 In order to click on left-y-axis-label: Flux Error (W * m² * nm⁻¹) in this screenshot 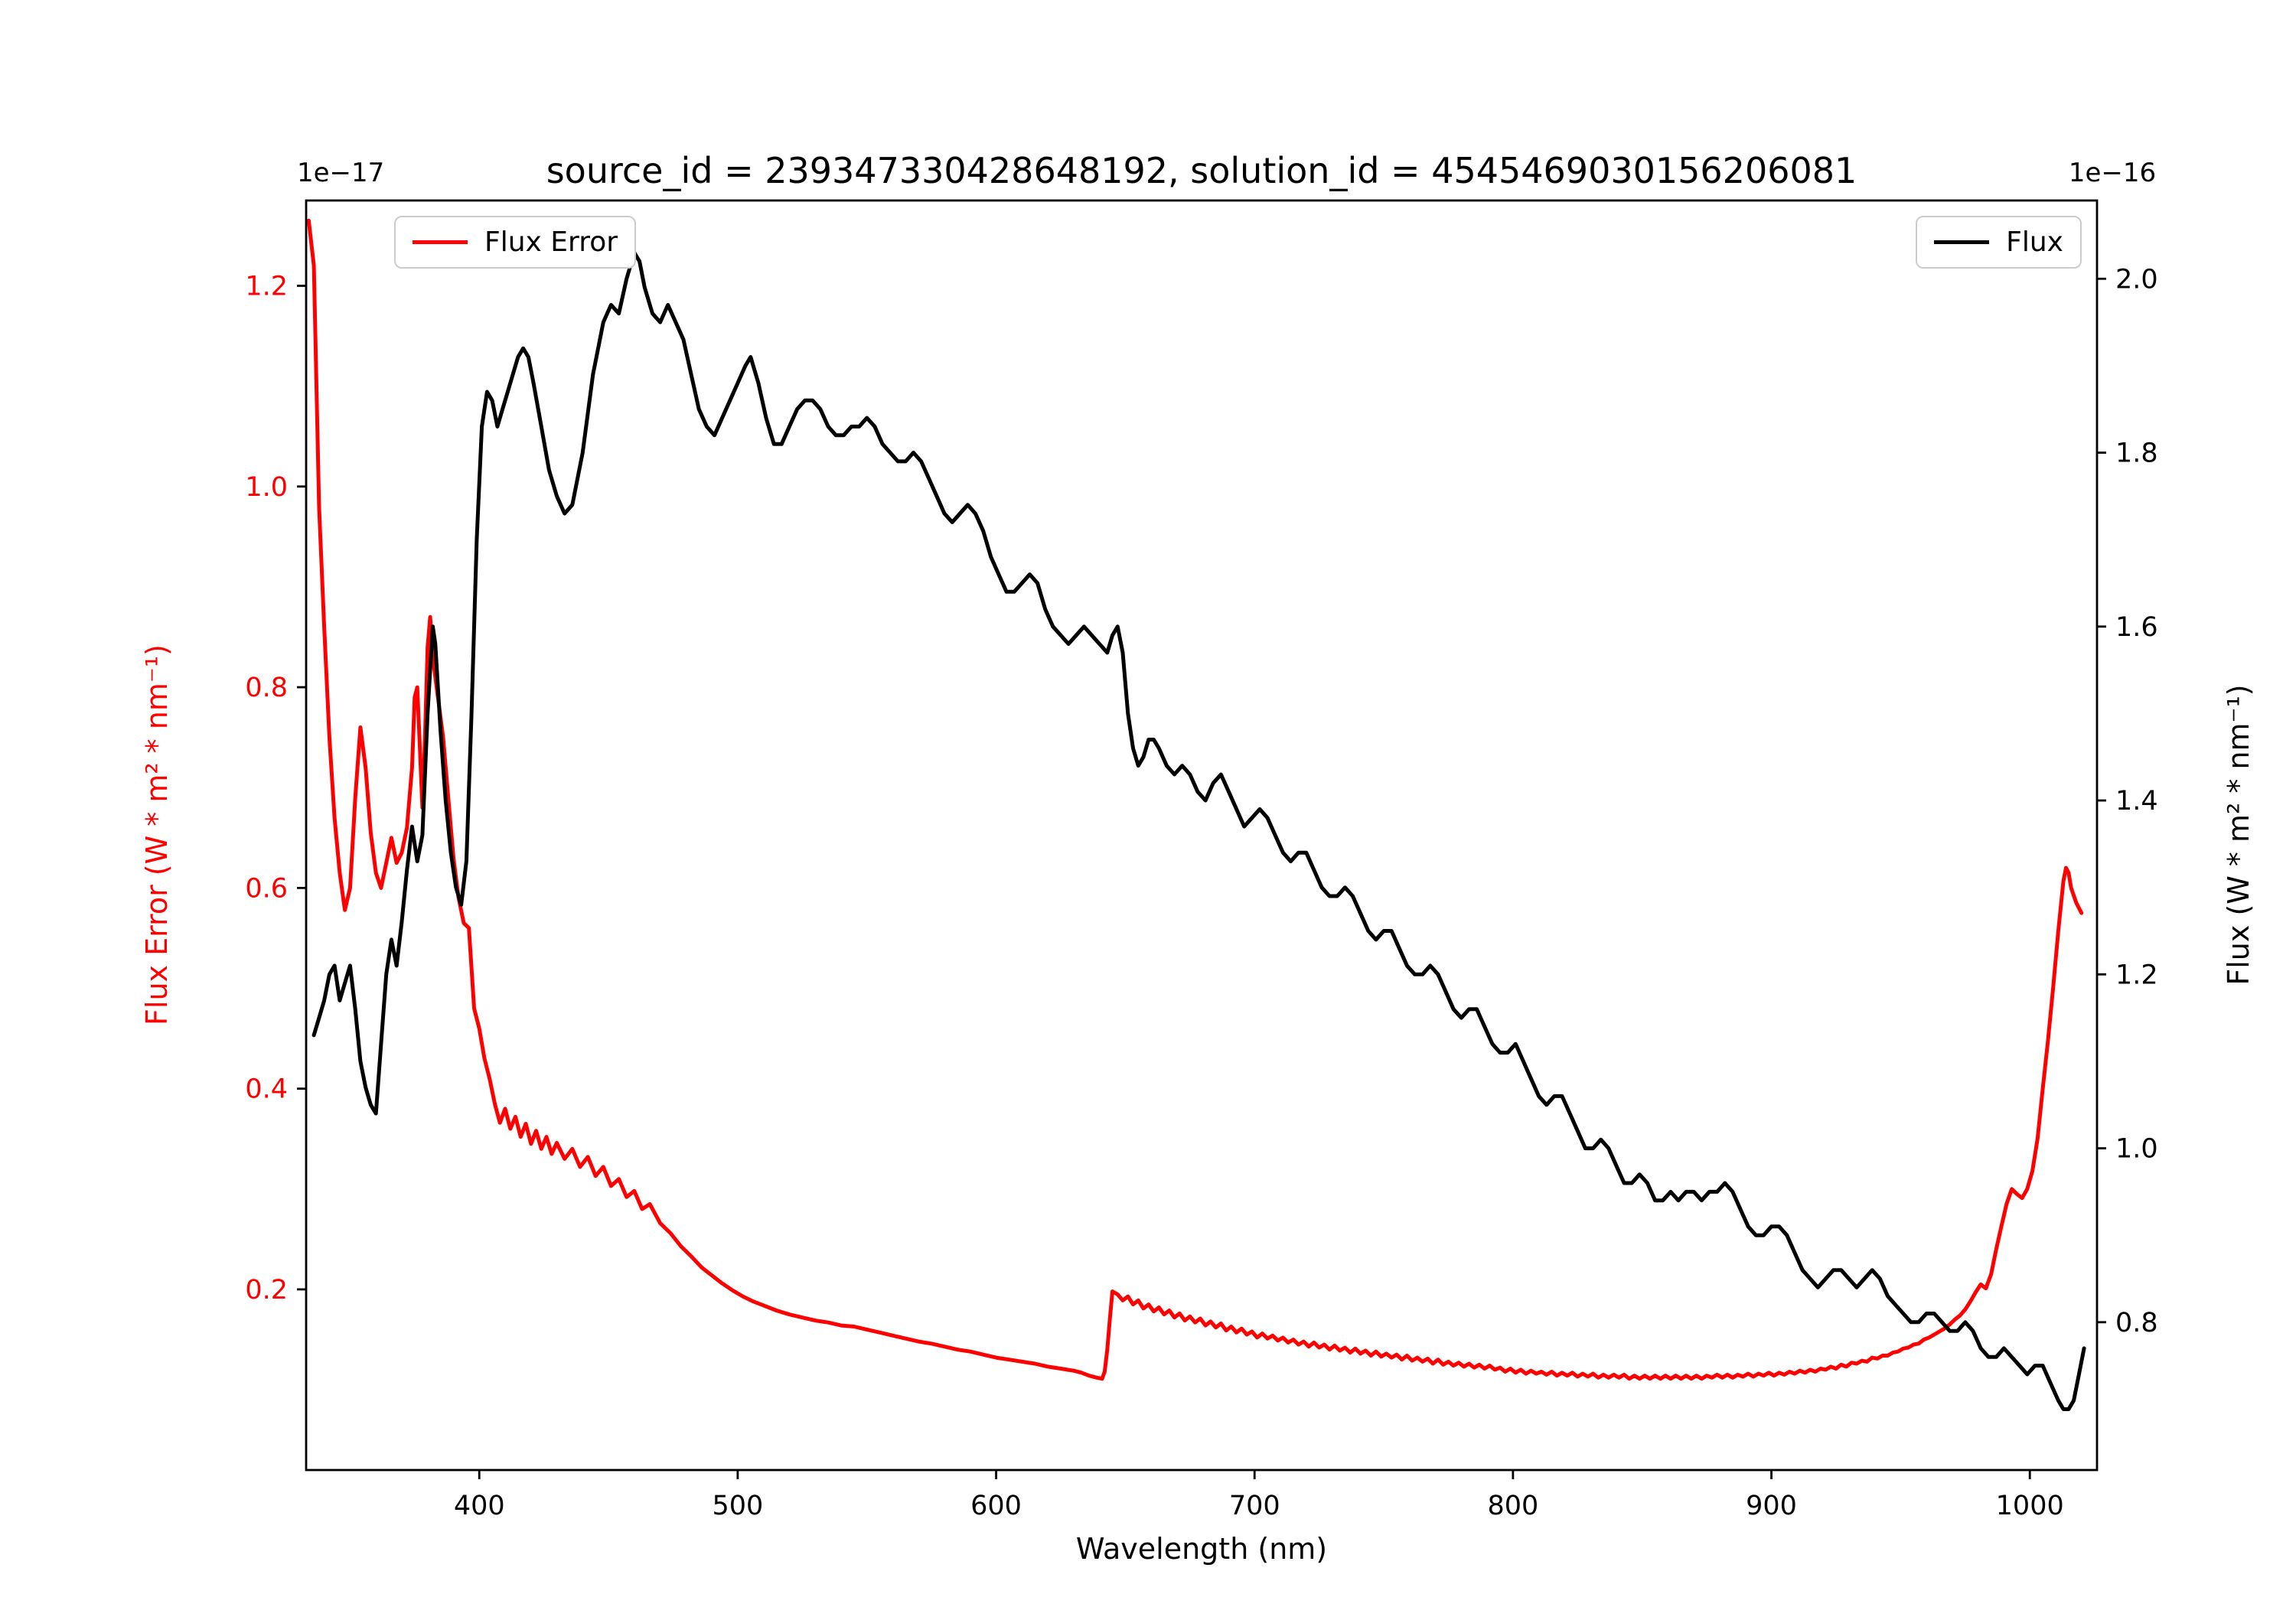, I will do `click(157, 834)`.